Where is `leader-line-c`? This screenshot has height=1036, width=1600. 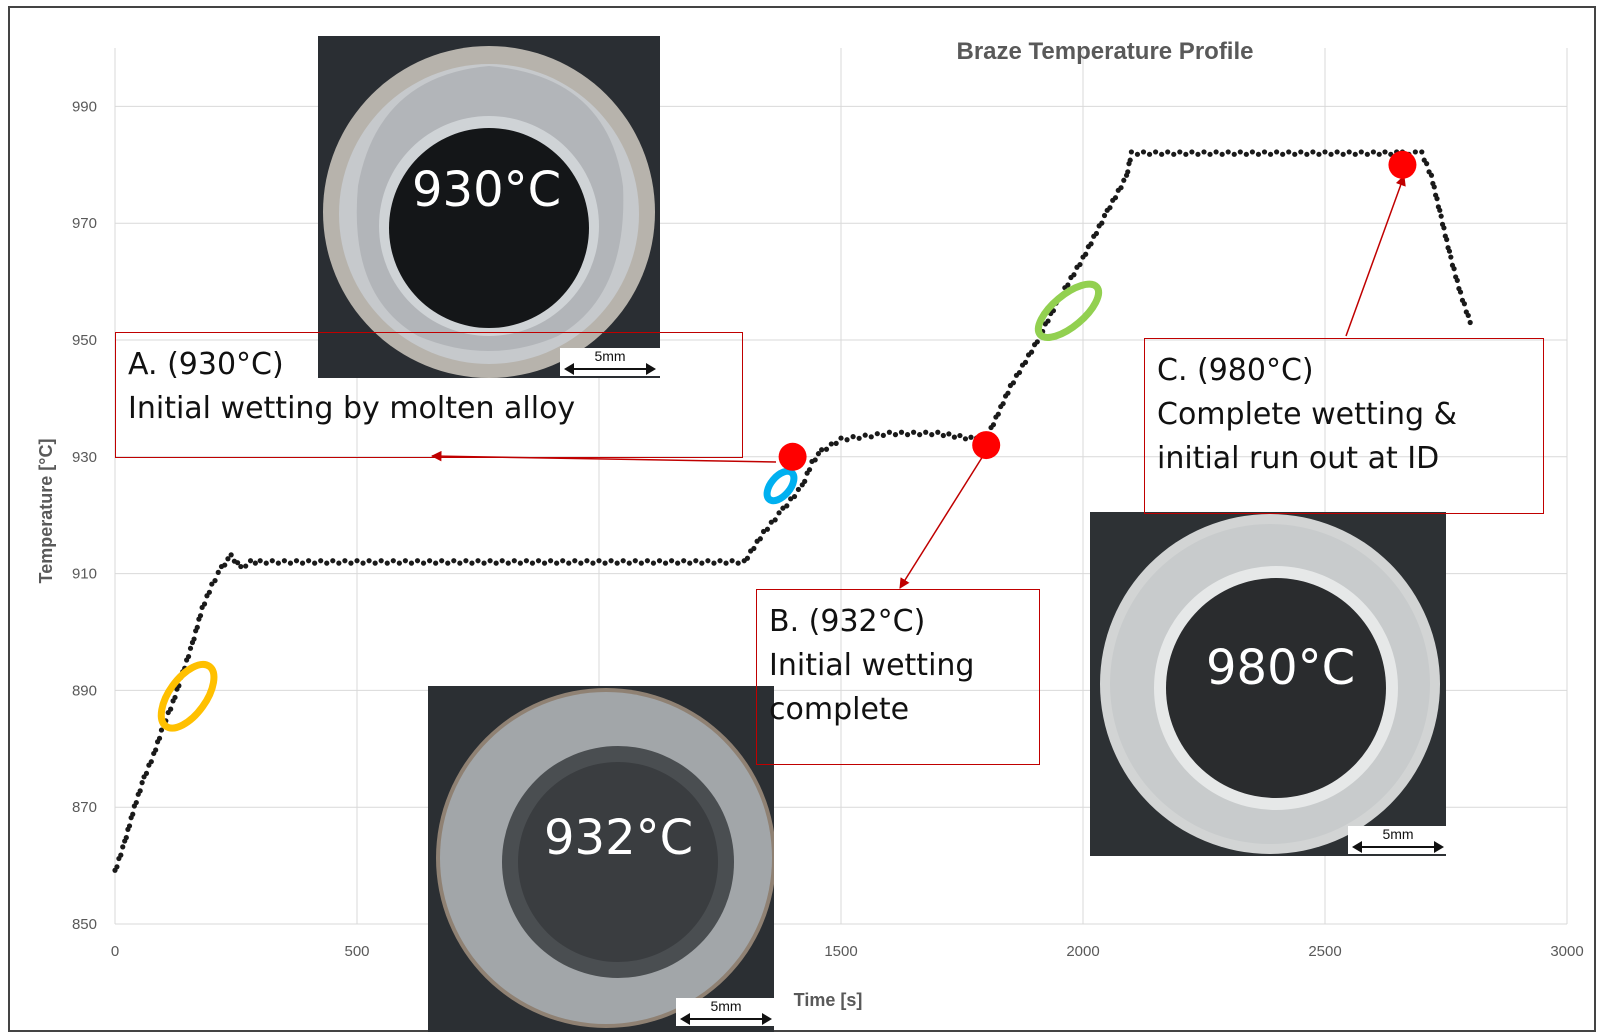 leader-line-c is located at coordinates (1375, 256).